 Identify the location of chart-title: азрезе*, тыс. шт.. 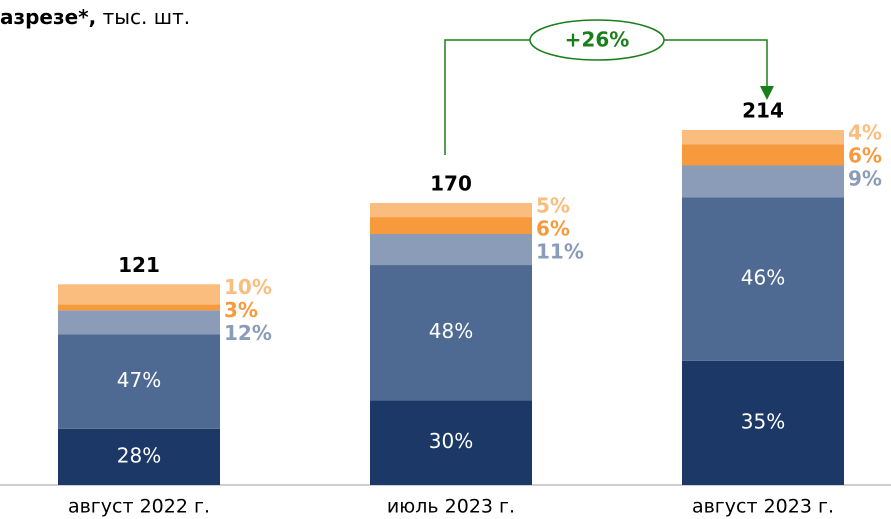
(95, 17).